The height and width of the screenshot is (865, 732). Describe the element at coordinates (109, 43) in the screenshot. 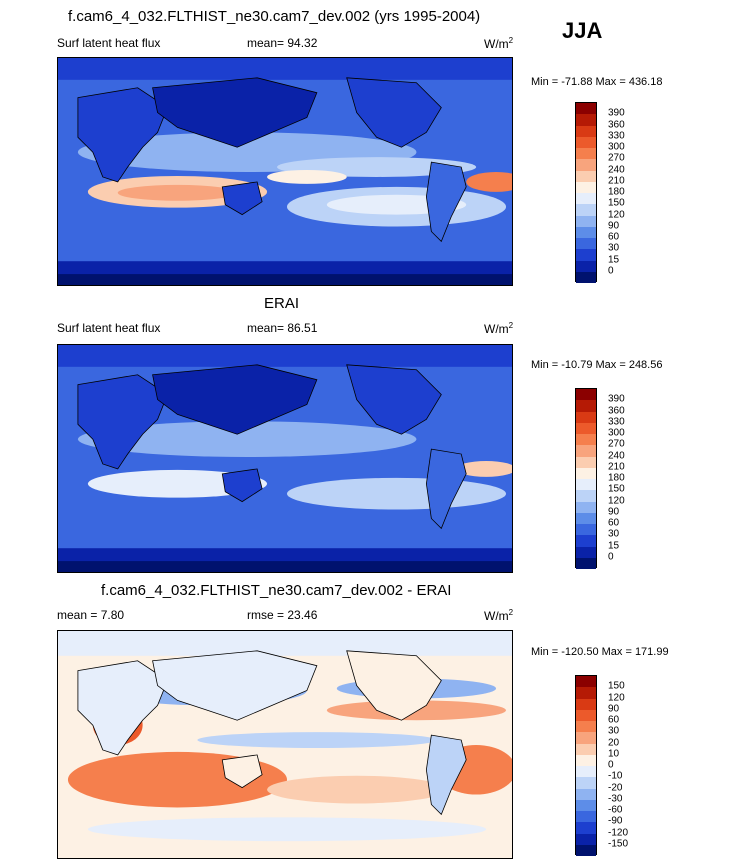

I see `panel1-variable-label: Surf latent heat flux` at that location.